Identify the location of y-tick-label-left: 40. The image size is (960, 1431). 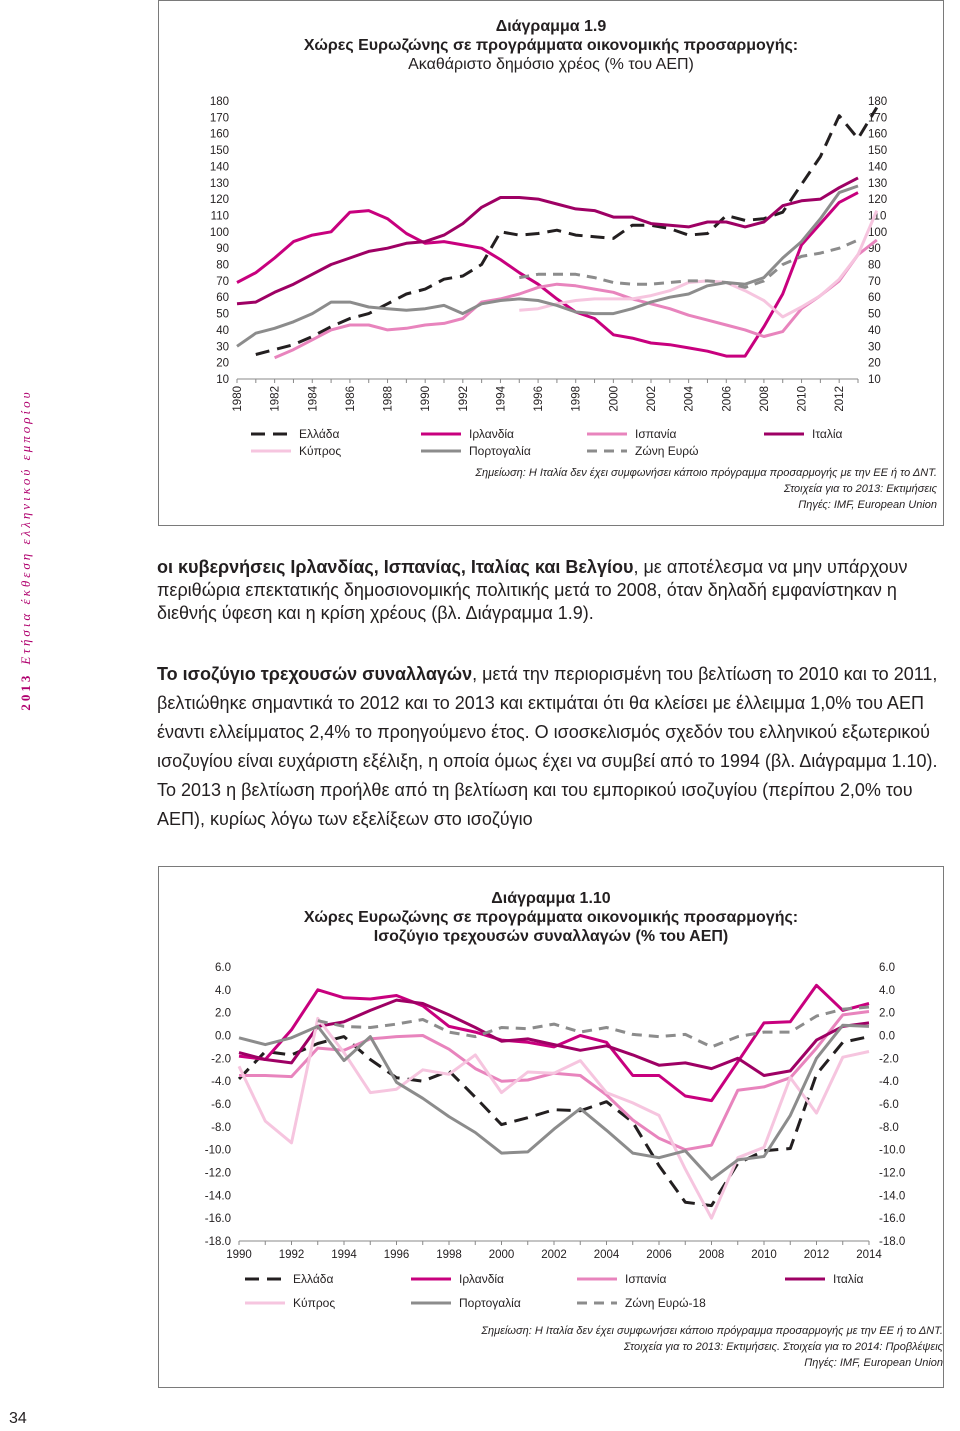
(222, 331).